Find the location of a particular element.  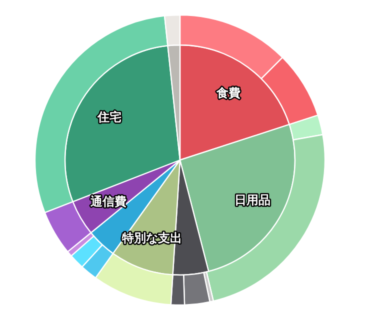

slice-label: 日用品 is located at coordinates (252, 199).